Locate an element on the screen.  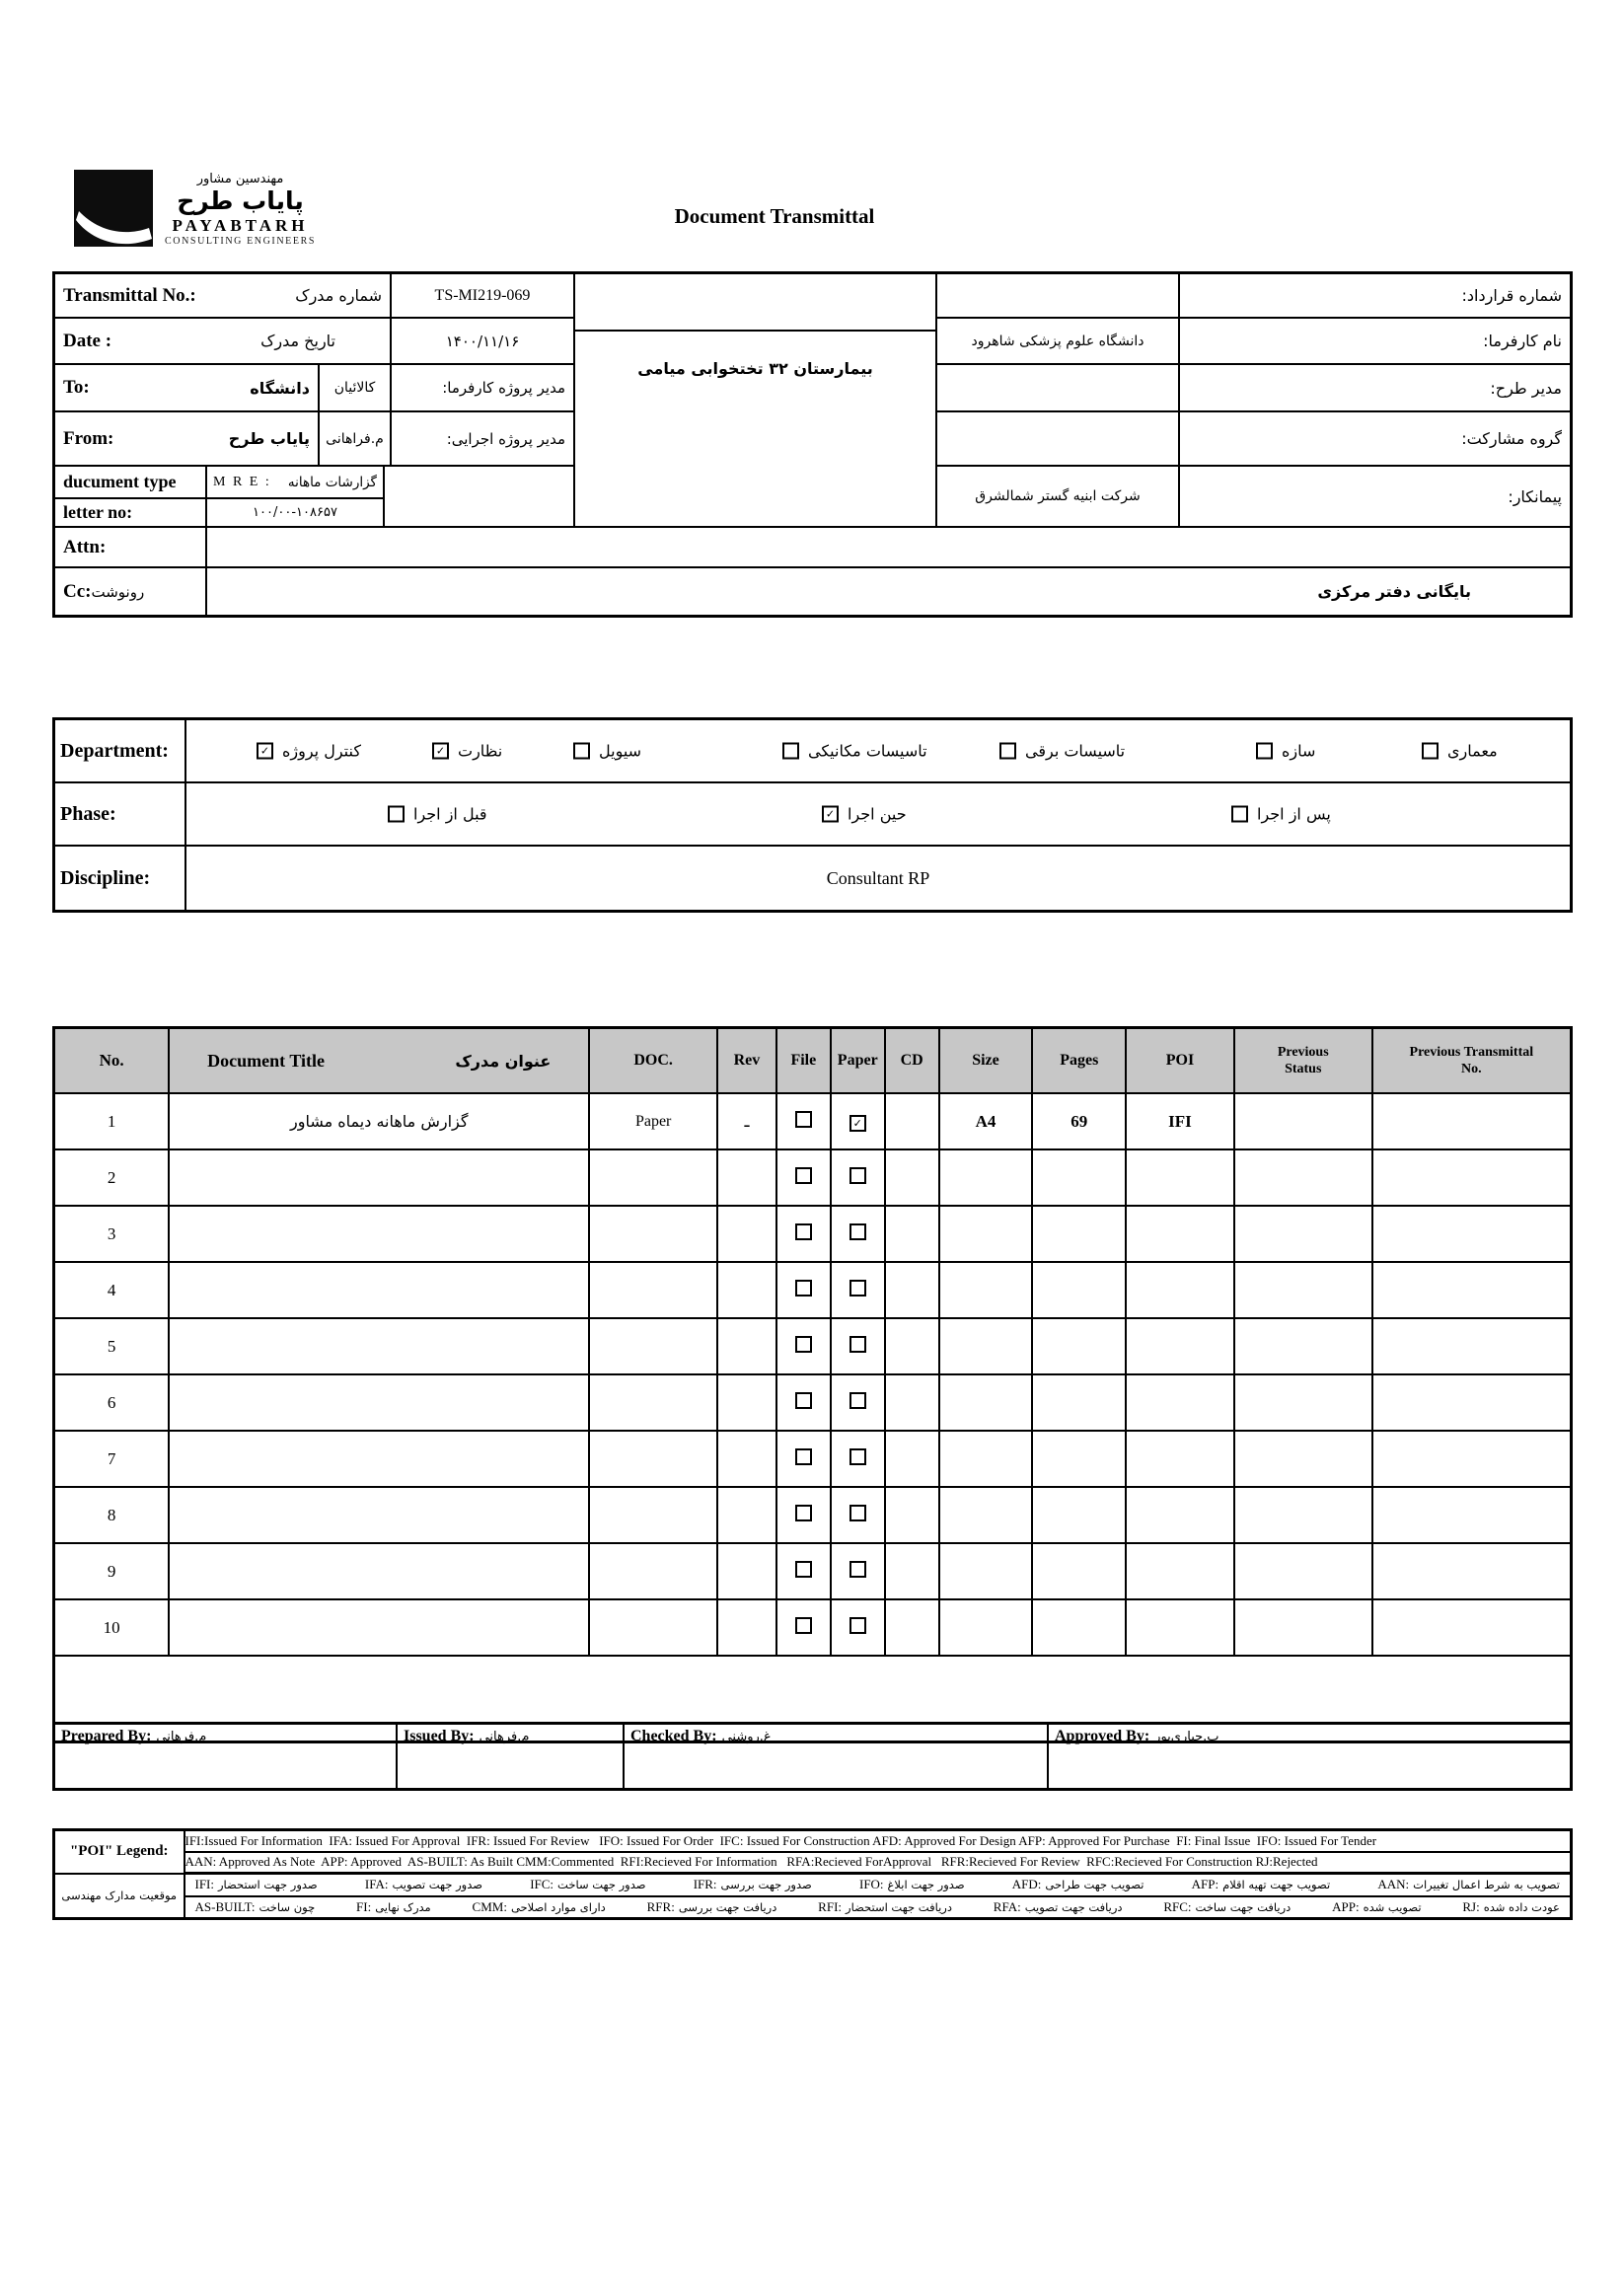
row-number-cell: 6 is located at coordinates (111, 1402).